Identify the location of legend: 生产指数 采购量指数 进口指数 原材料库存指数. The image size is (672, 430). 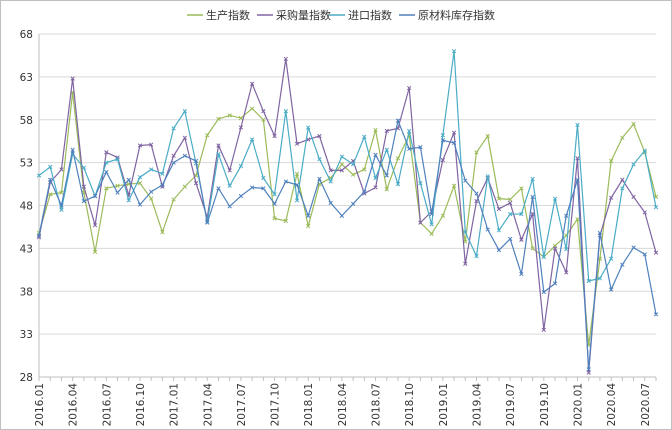
(341, 15).